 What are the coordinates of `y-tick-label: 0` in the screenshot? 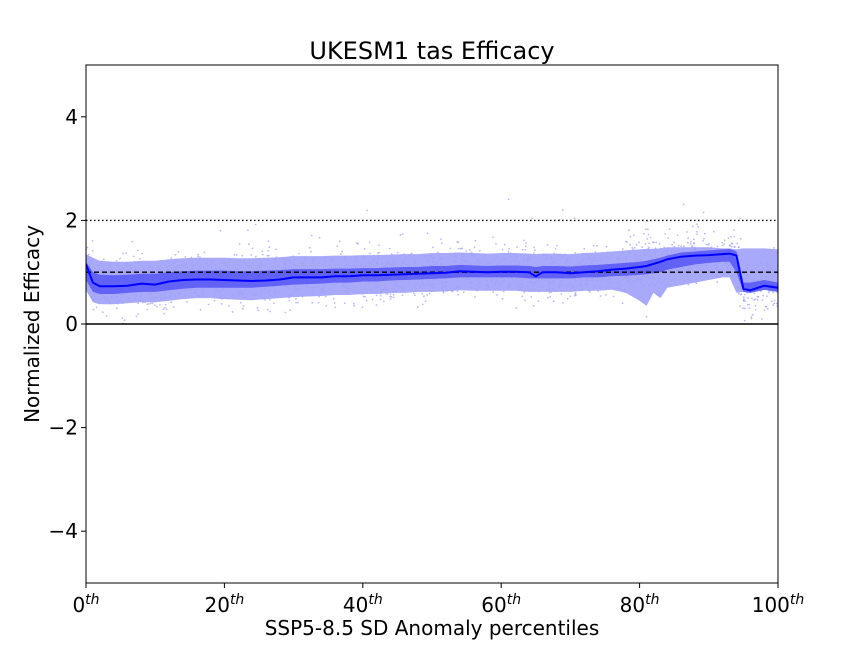 It's located at (71, 324).